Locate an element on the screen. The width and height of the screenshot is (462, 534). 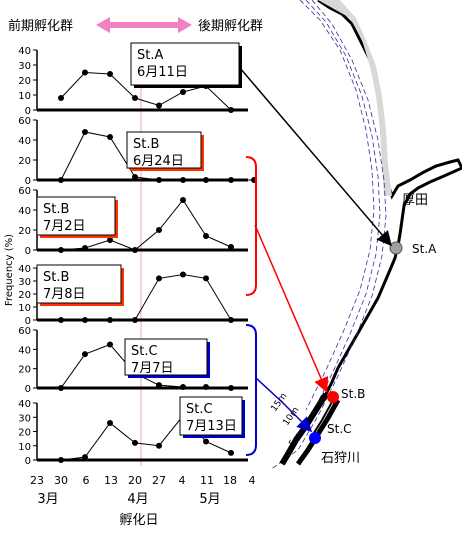
header: 前期孵化群 後期孵化群 is located at coordinates (135, 25).